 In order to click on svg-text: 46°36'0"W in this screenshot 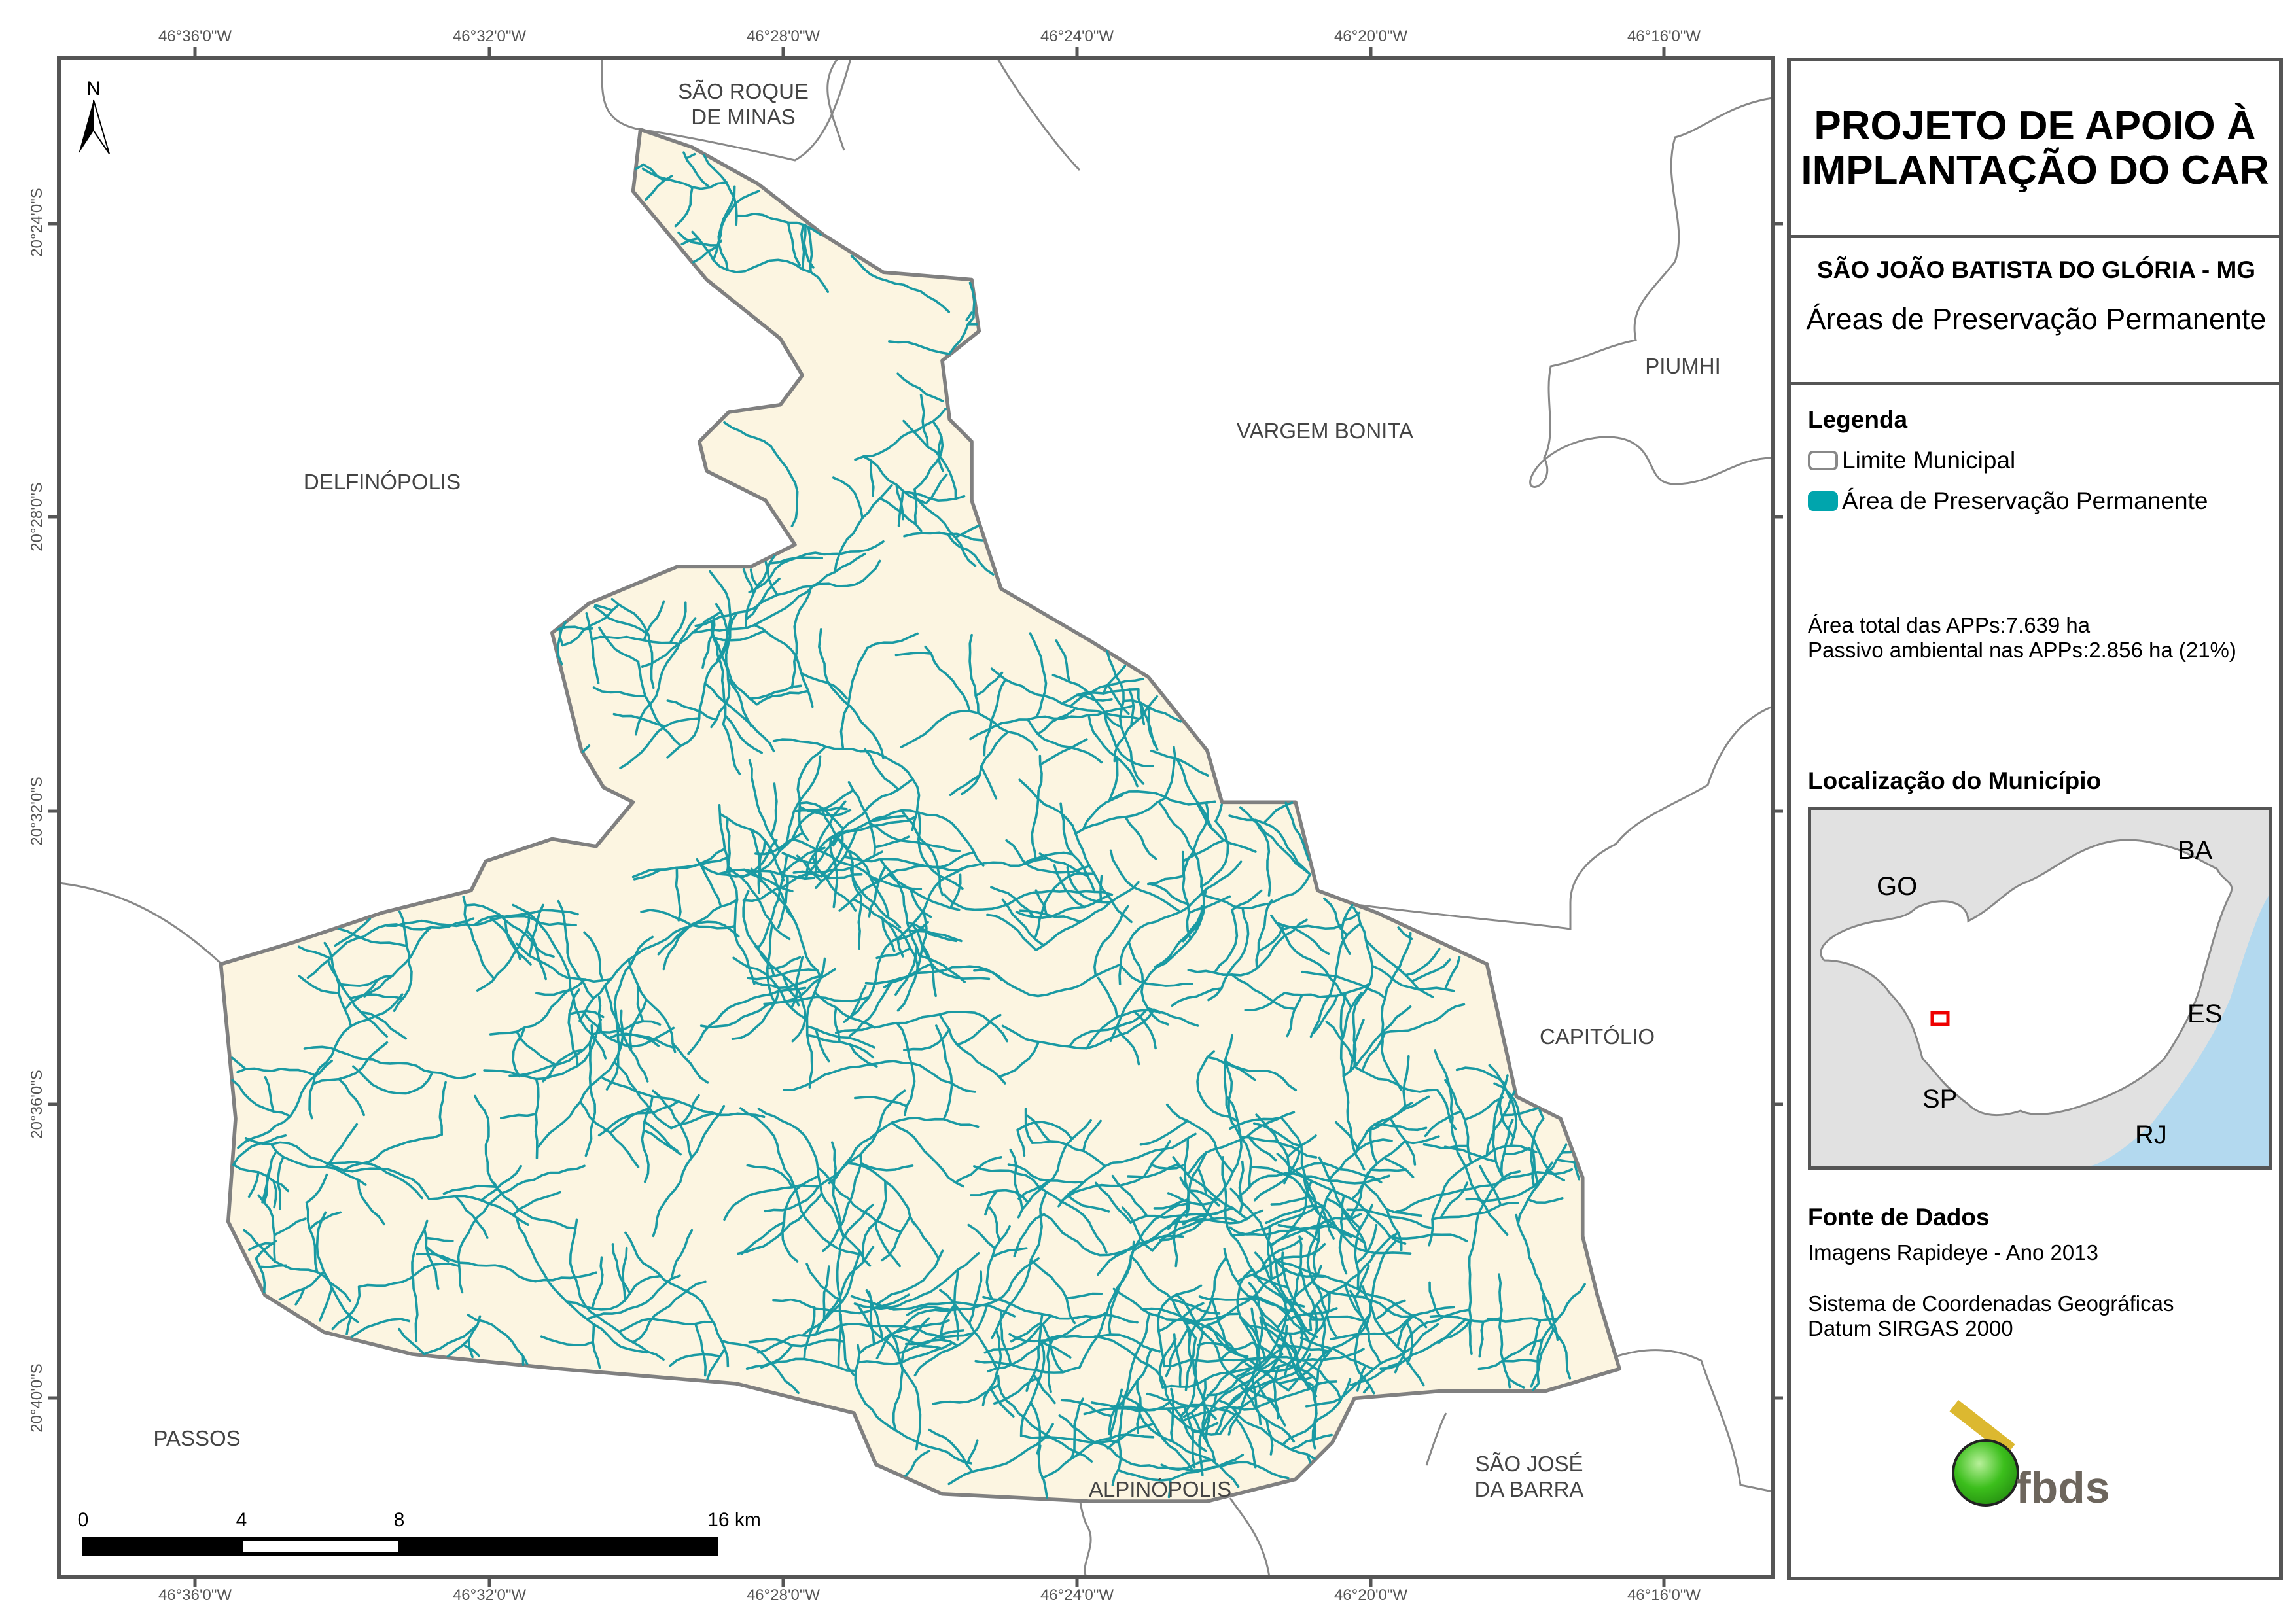, I will do `click(195, 36)`.